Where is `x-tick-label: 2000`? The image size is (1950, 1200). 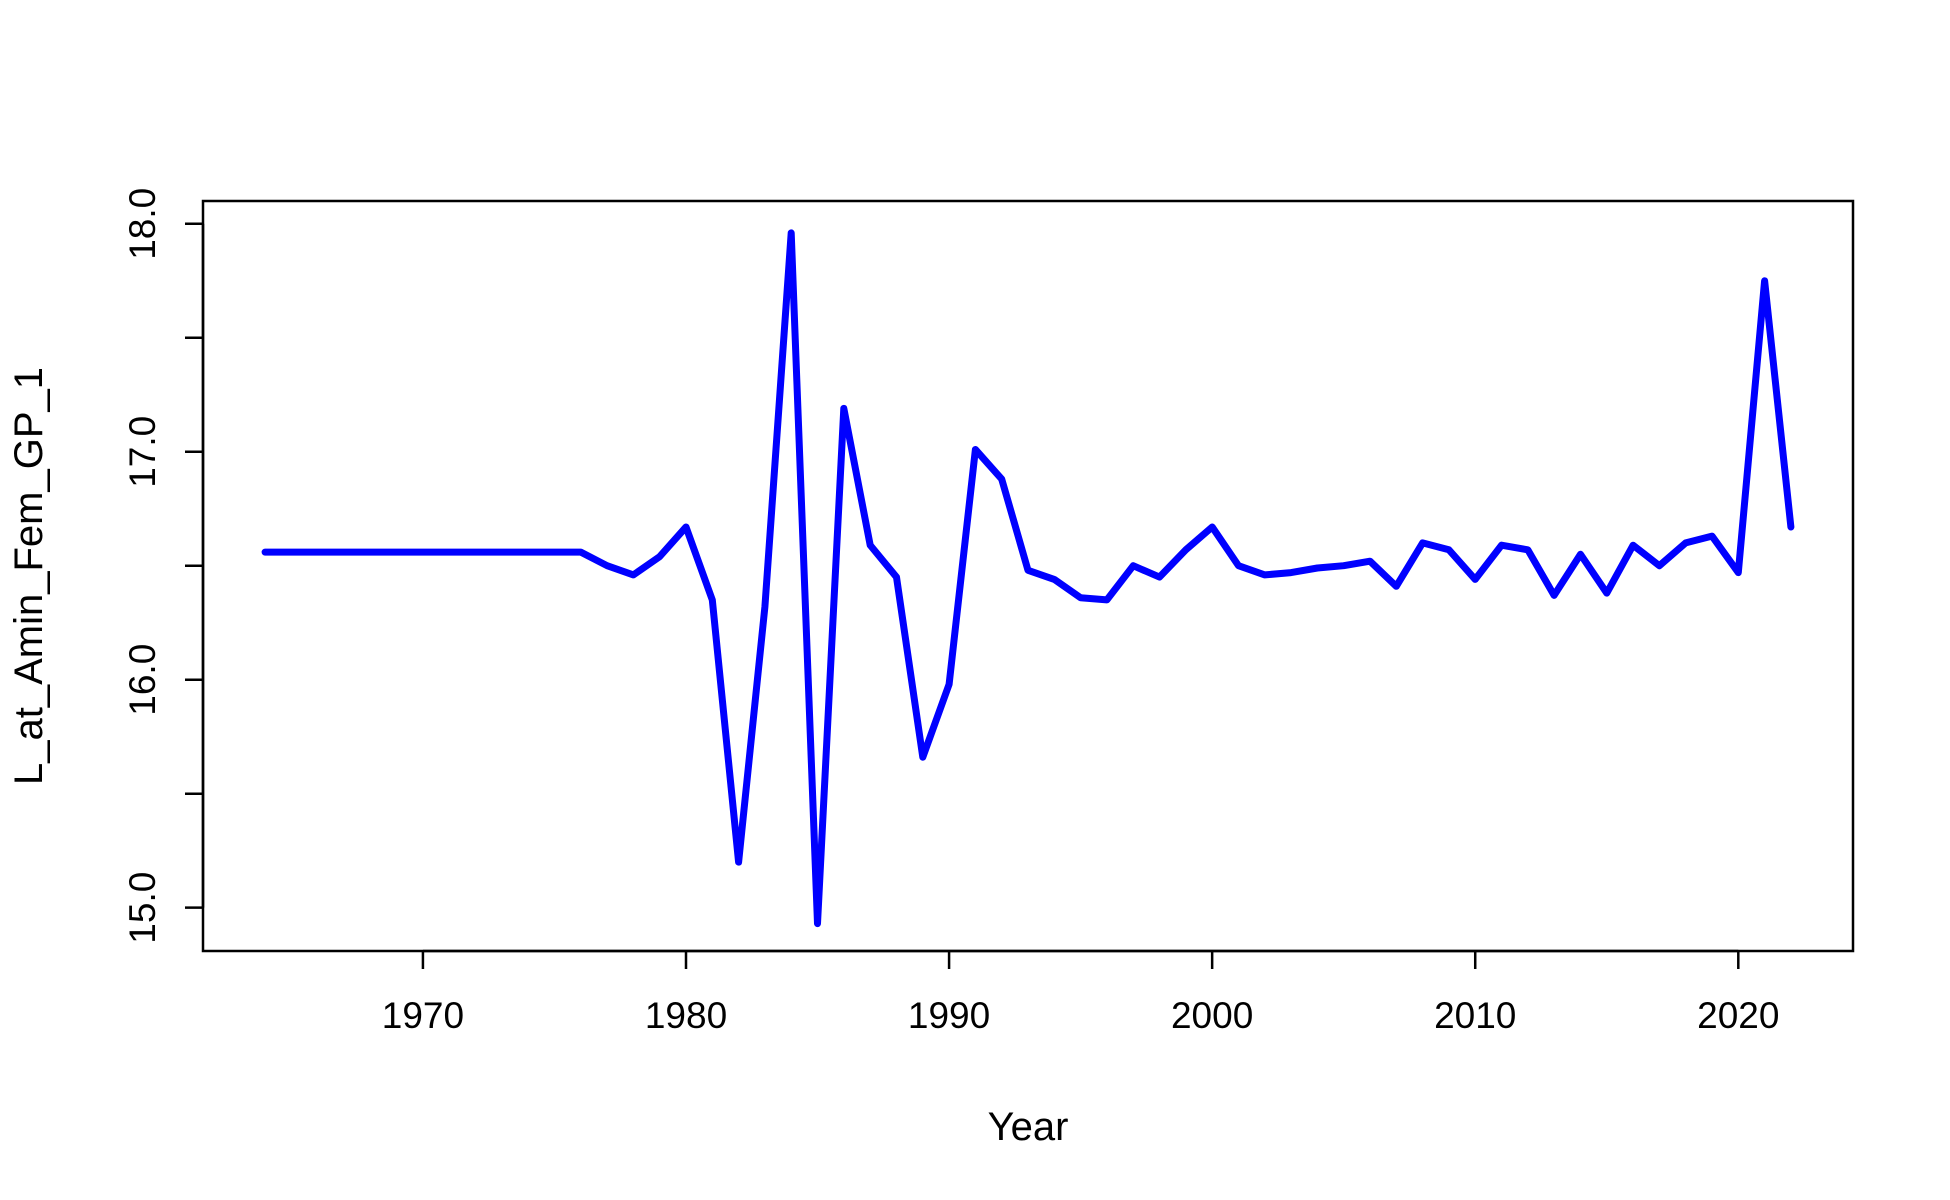
x-tick-label: 2000 is located at coordinates (1212, 1015).